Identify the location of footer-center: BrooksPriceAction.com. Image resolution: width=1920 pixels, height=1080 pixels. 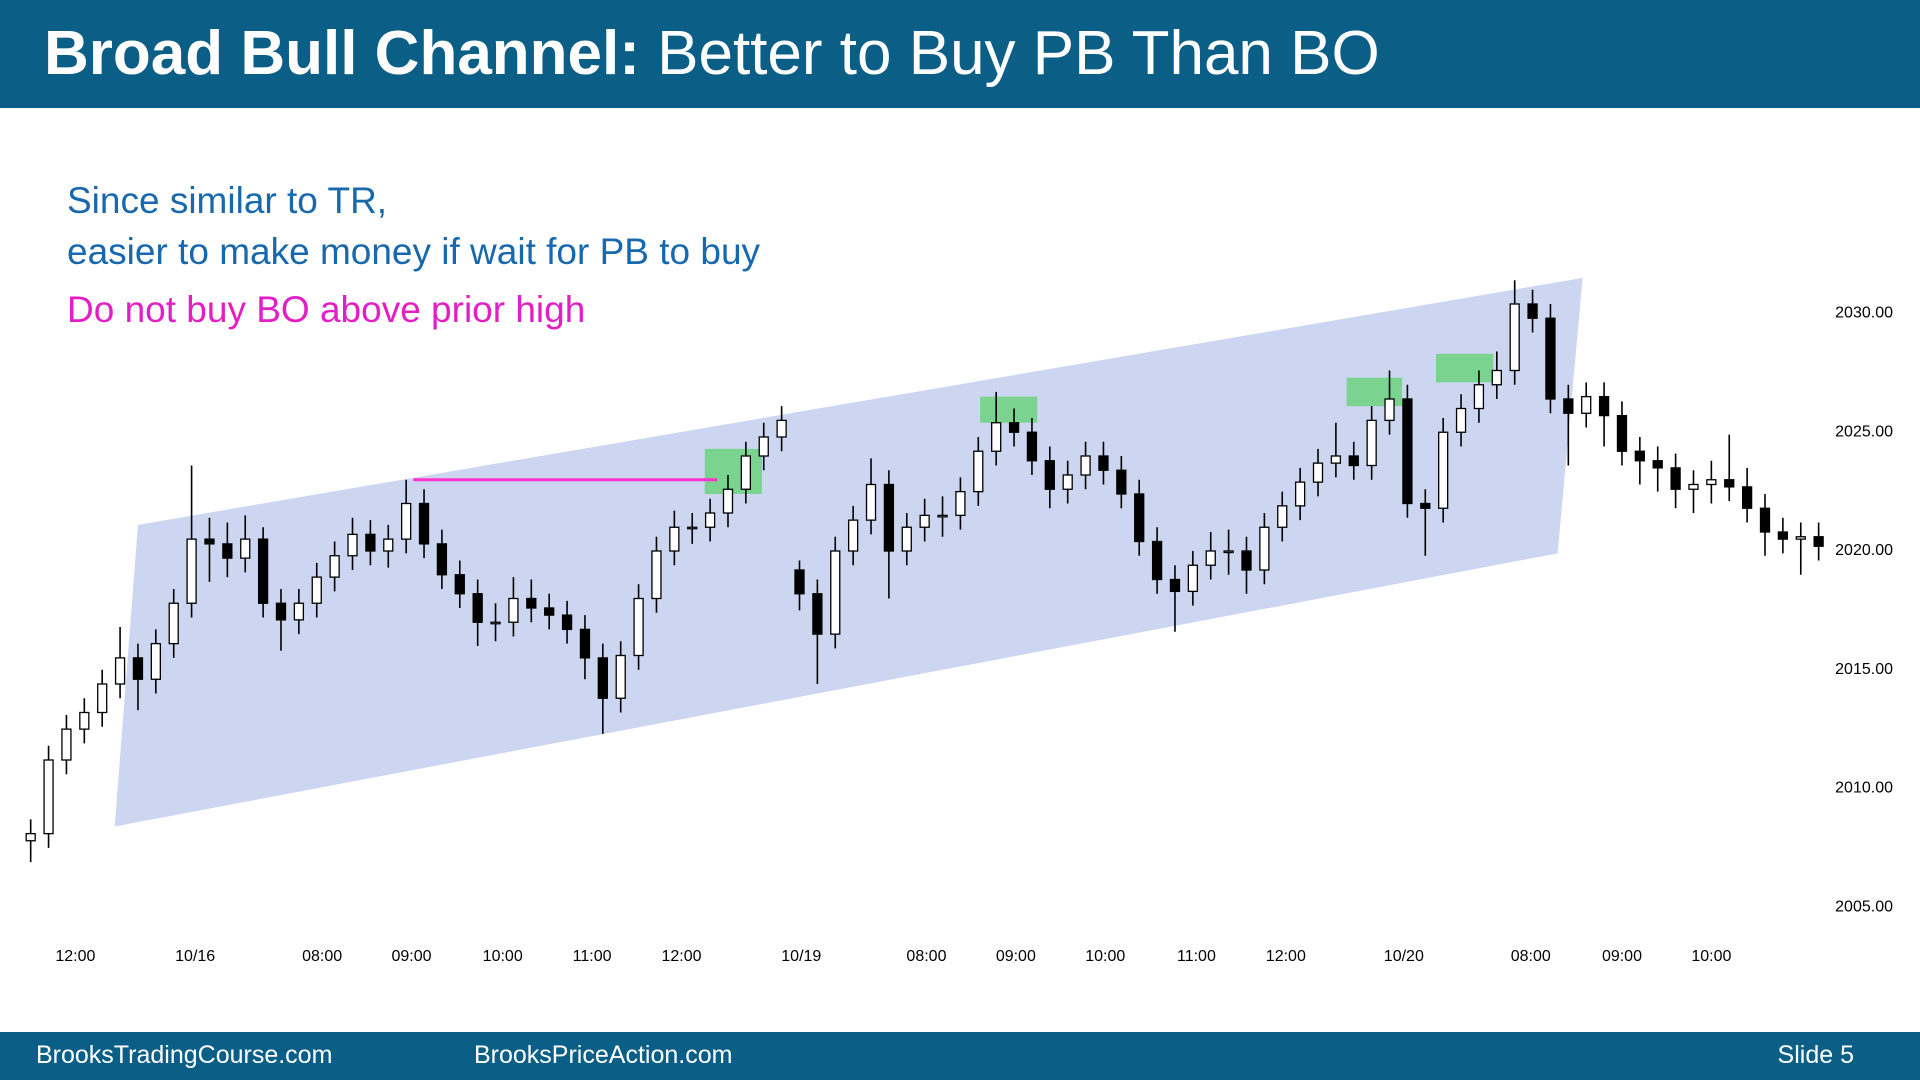
(603, 1055).